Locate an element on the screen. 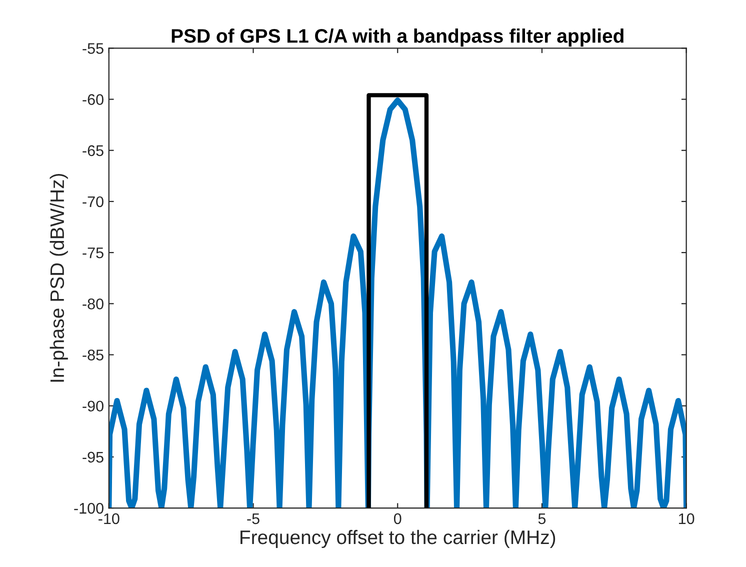  y-tick-label: -95 is located at coordinates (93, 457).